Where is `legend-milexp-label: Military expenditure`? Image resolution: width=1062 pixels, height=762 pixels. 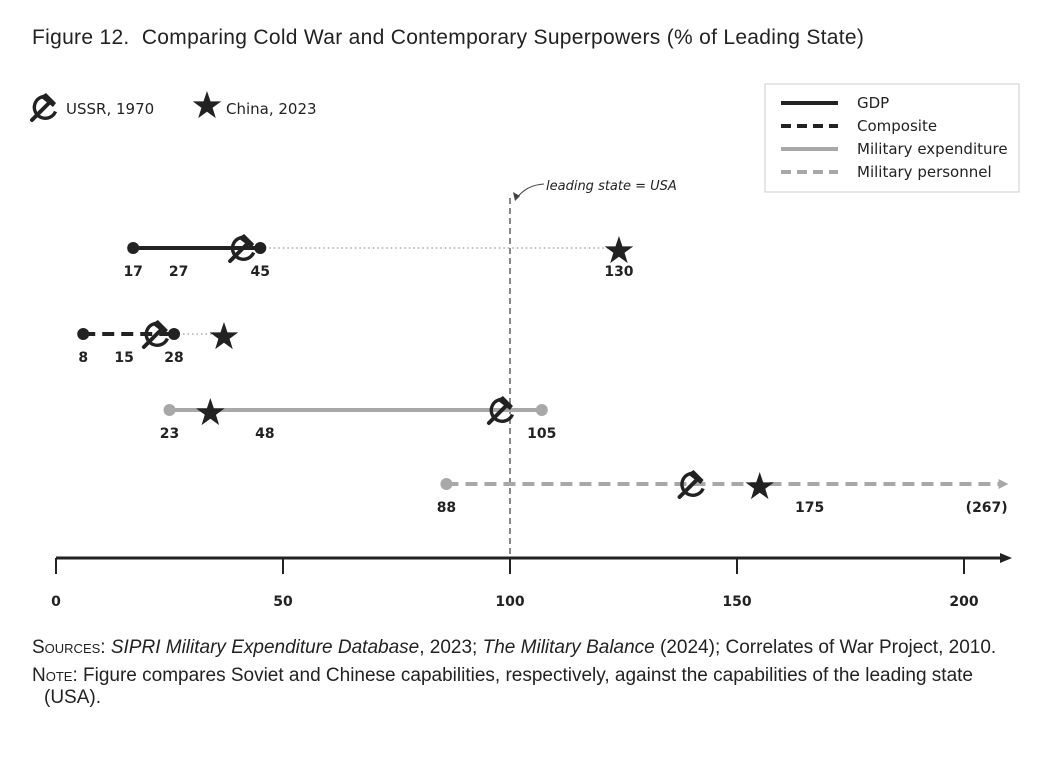
legend-milexp-label: Military expenditure is located at coordinates (932, 149).